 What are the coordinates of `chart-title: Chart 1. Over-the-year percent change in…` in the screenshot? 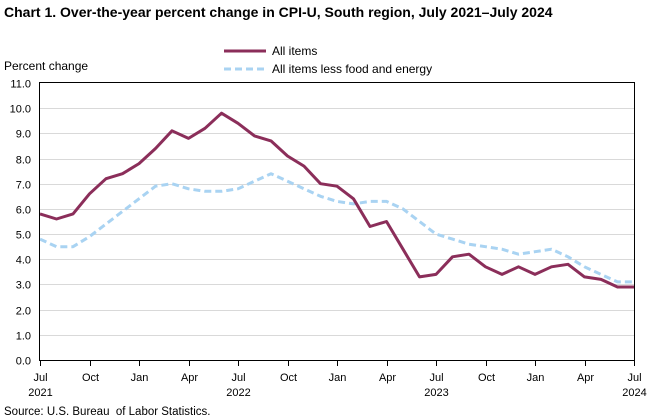 It's located at (278, 12).